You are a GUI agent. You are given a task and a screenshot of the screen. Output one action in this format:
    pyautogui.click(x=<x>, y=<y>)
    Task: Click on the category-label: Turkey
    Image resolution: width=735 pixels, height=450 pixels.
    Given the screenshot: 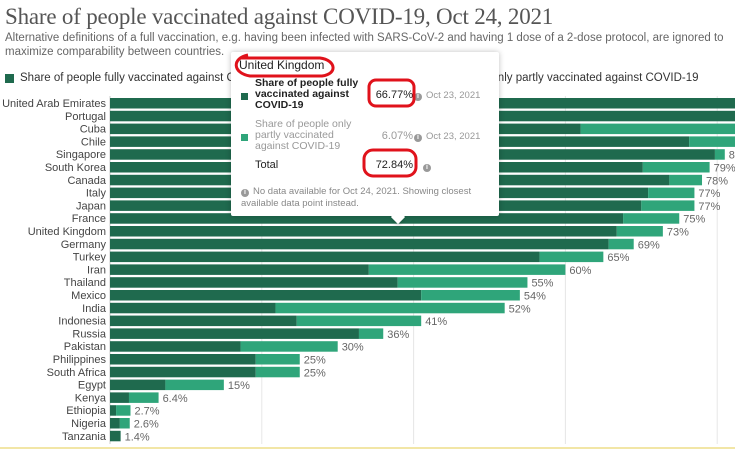 What is the action you would take?
    pyautogui.click(x=90, y=258)
    